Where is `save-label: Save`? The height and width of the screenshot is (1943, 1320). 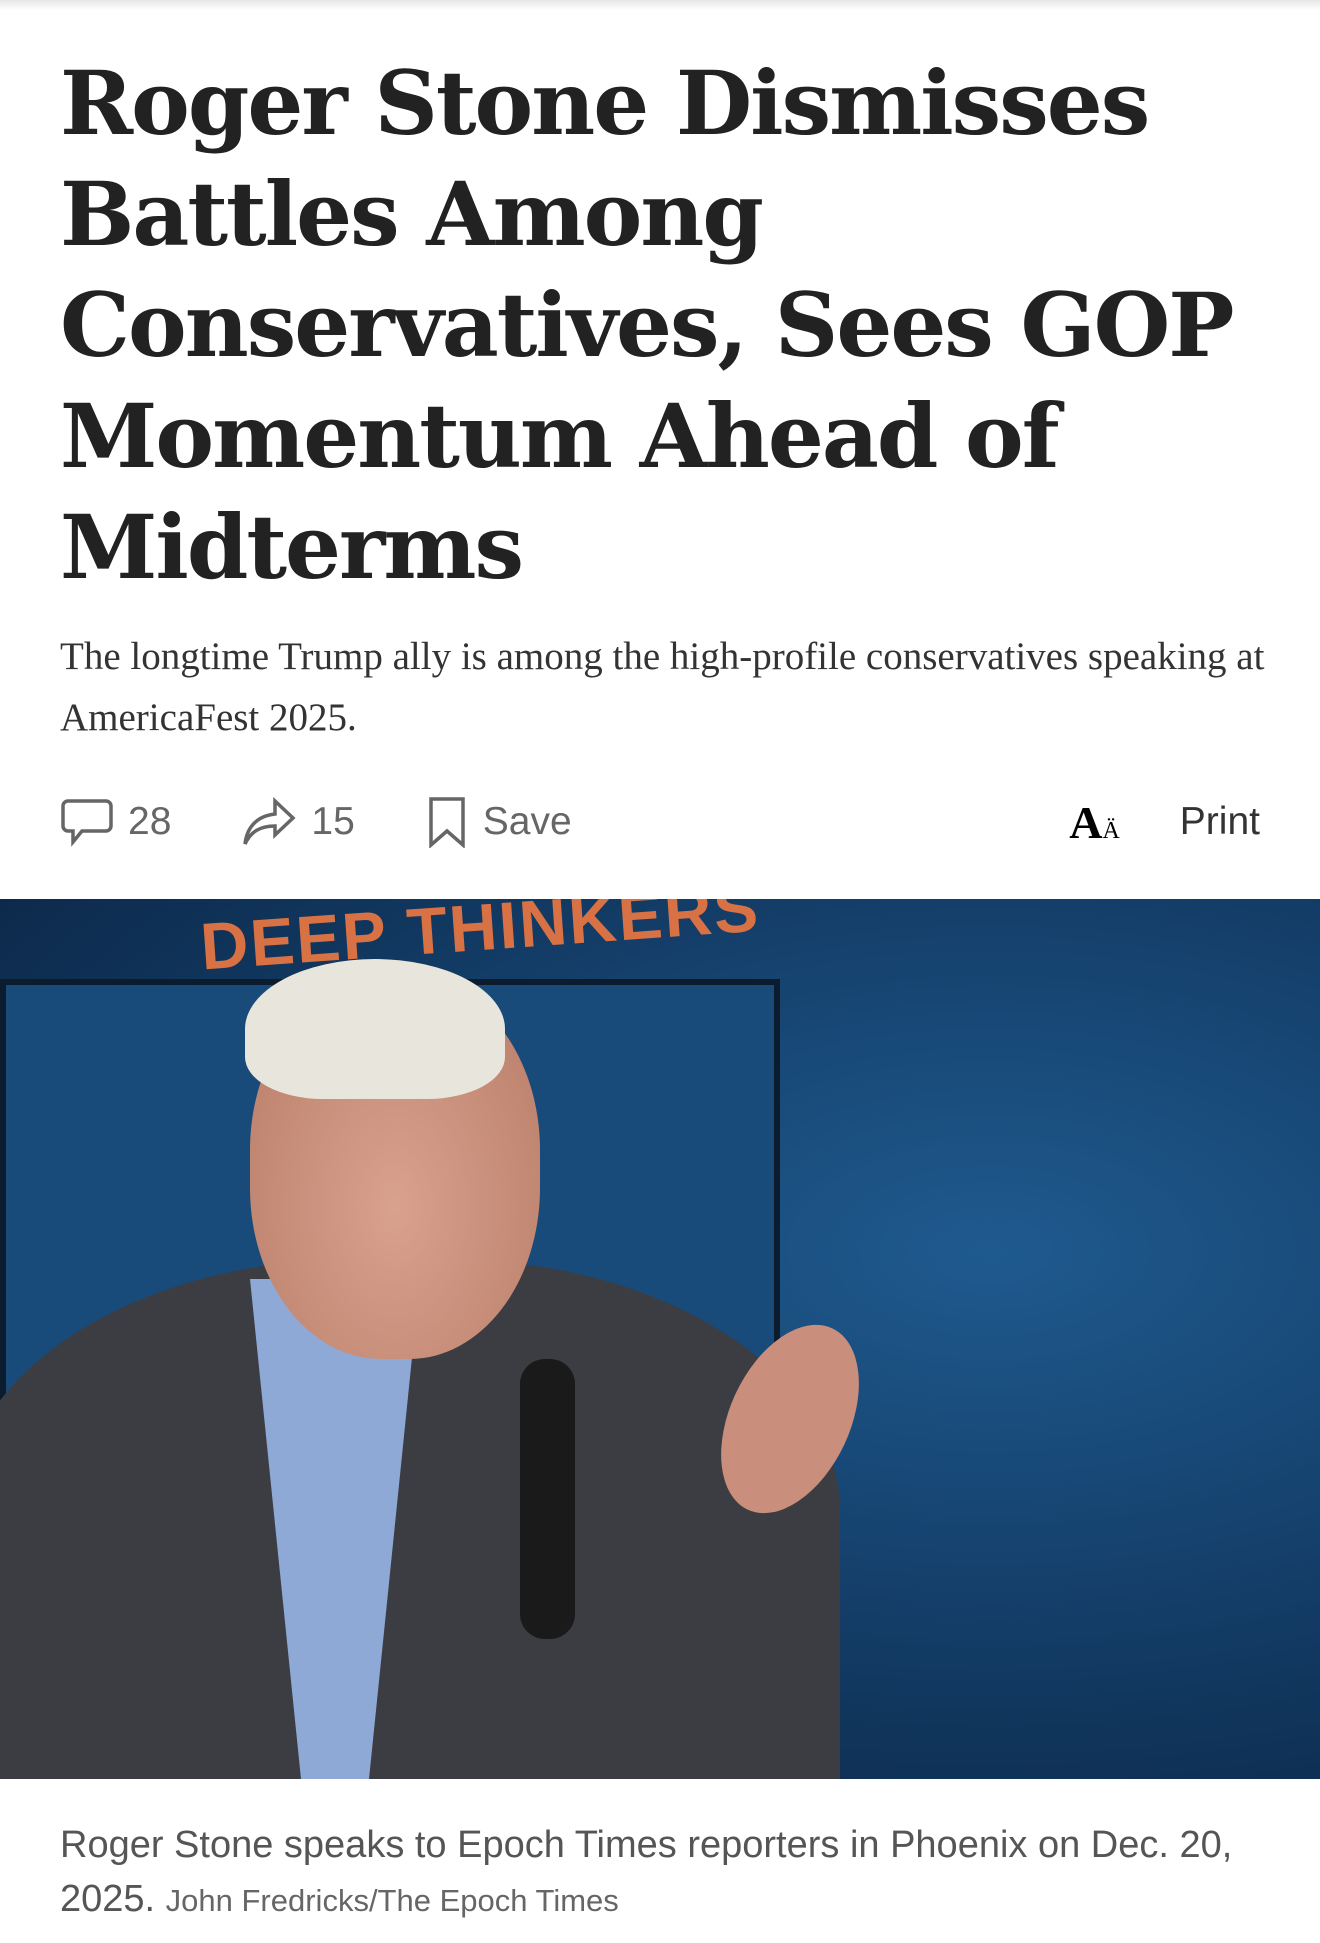
save-label: Save is located at coordinates (527, 821).